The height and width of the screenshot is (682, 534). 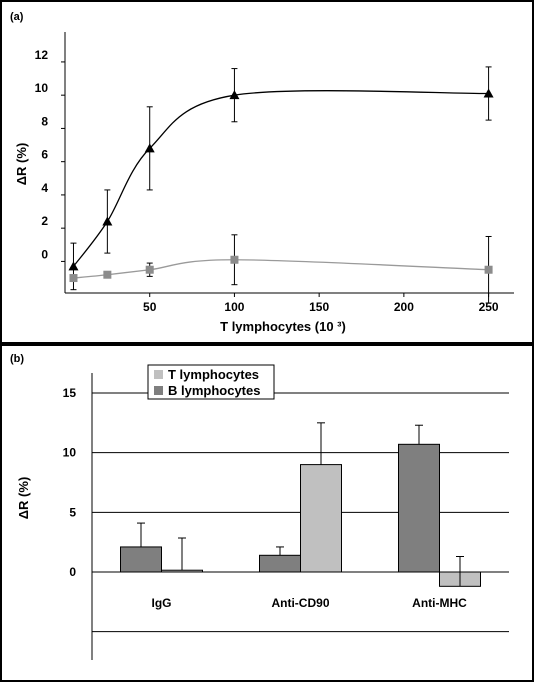 What do you see at coordinates (70, 393) in the screenshot?
I see `y-tick-label: 15` at bounding box center [70, 393].